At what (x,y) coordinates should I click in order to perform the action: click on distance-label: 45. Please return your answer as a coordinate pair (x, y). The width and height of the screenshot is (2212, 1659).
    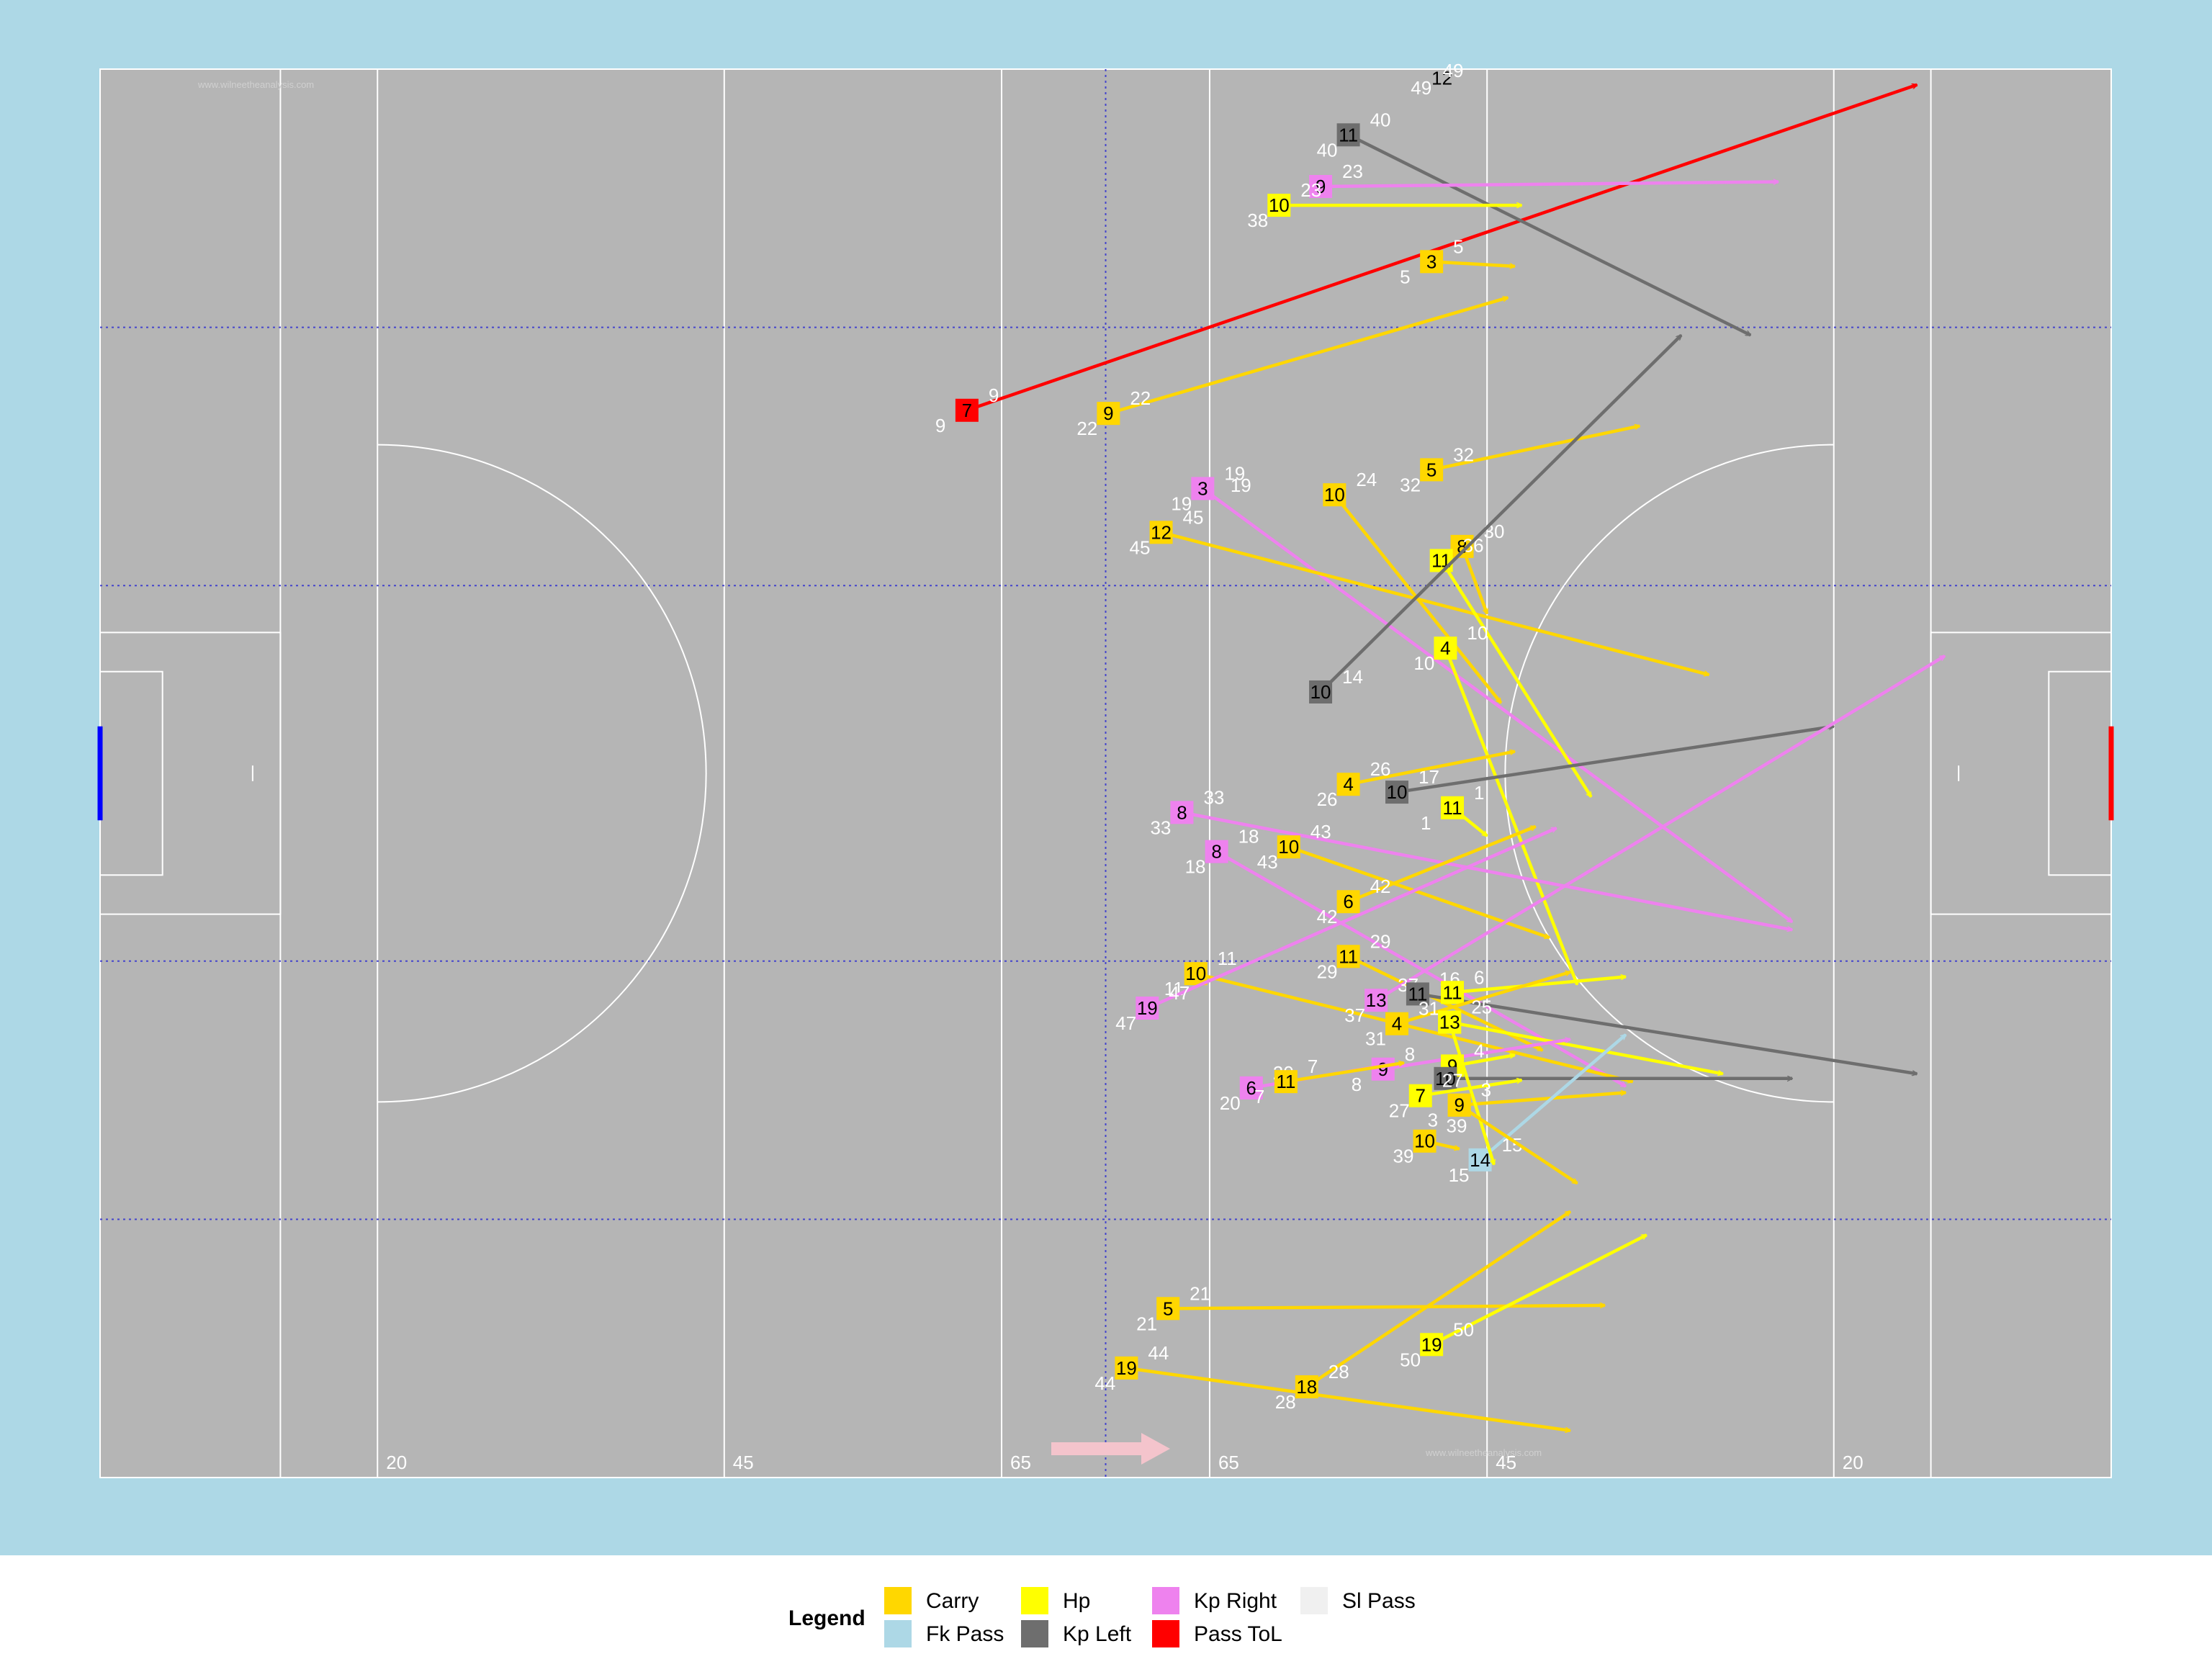
    Looking at the image, I should click on (1506, 1462).